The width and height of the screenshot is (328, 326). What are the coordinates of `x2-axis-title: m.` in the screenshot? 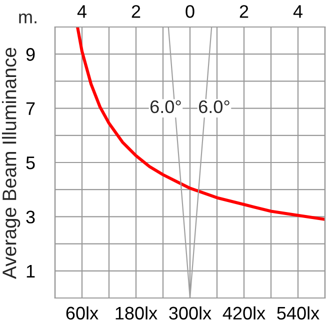 It's located at (27, 19).